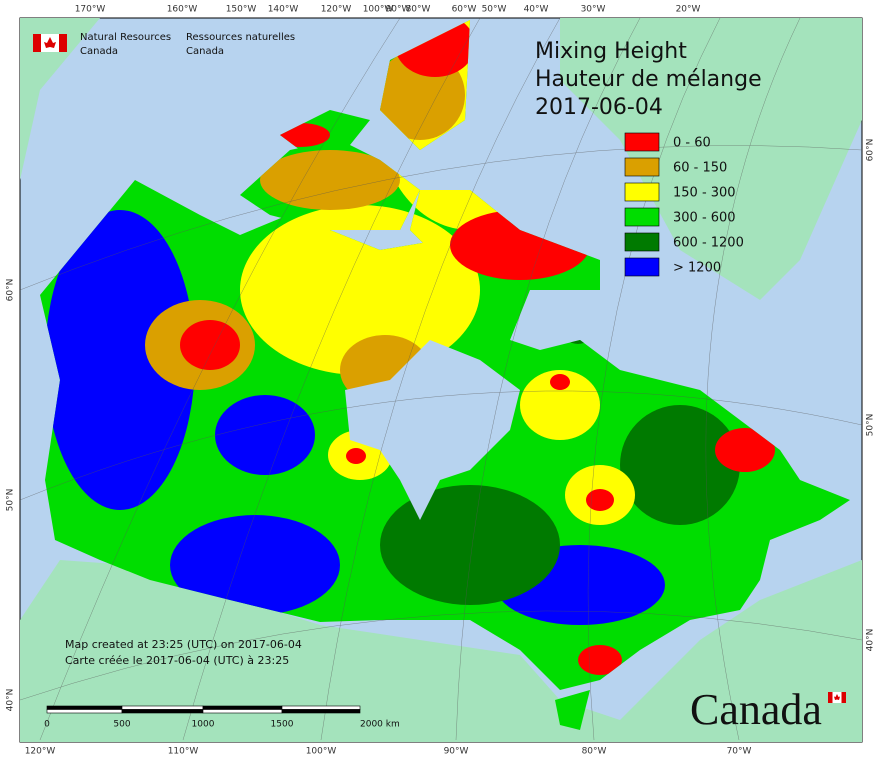 The image size is (880, 760). Describe the element at coordinates (99, 51) in the screenshot. I see `agency-en: Canada` at that location.